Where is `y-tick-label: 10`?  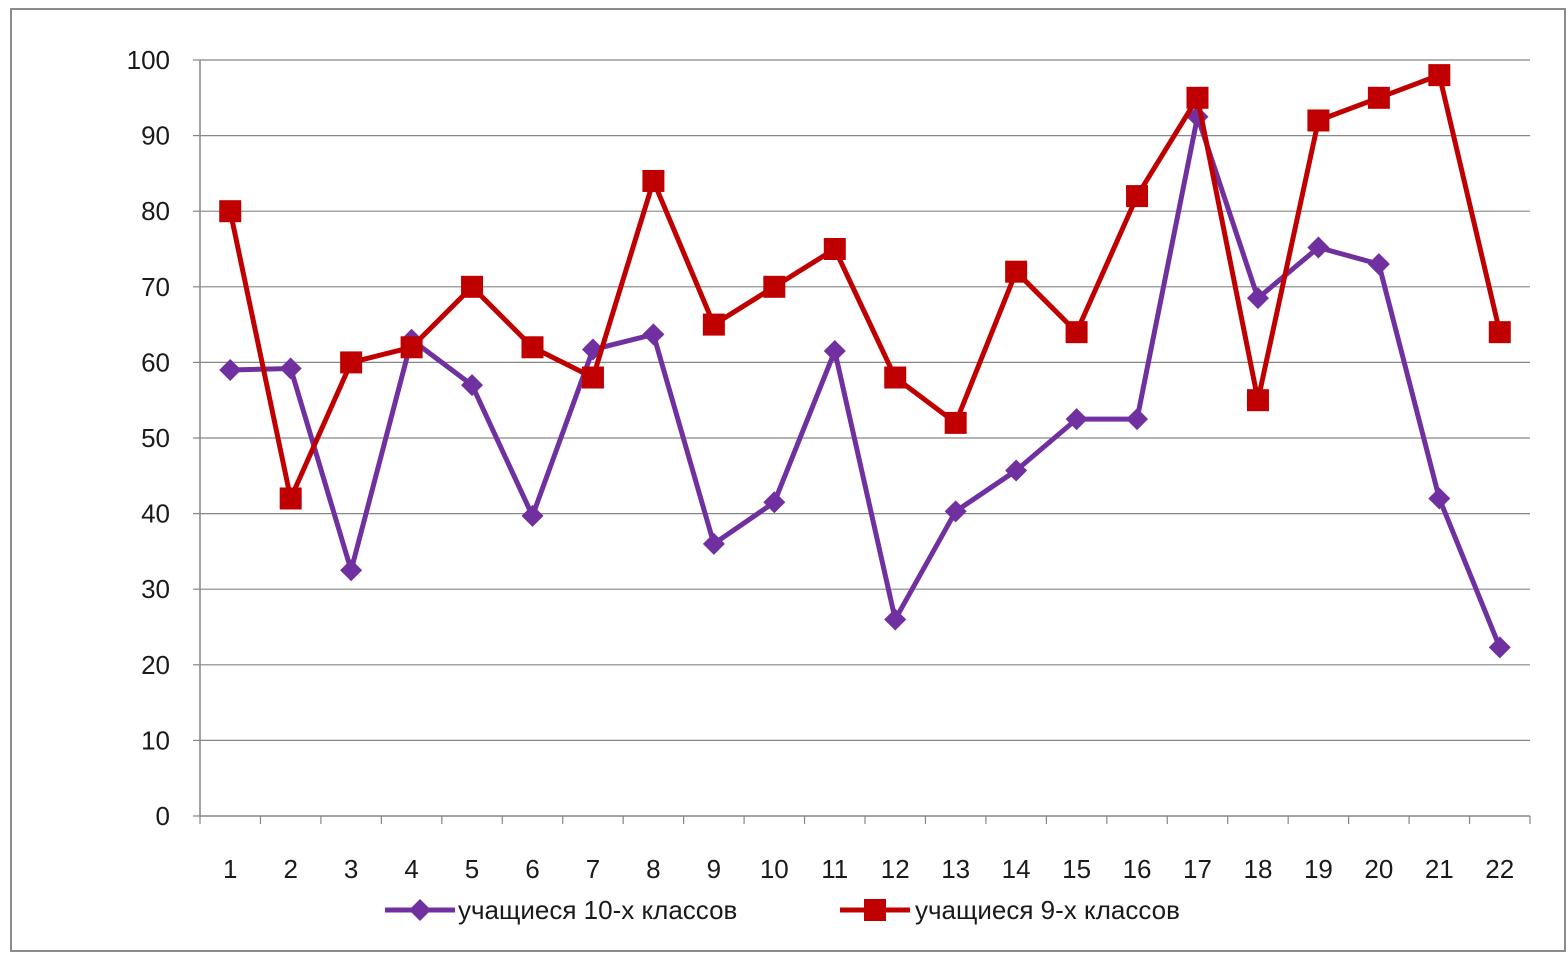 y-tick-label: 10 is located at coordinates (155, 740).